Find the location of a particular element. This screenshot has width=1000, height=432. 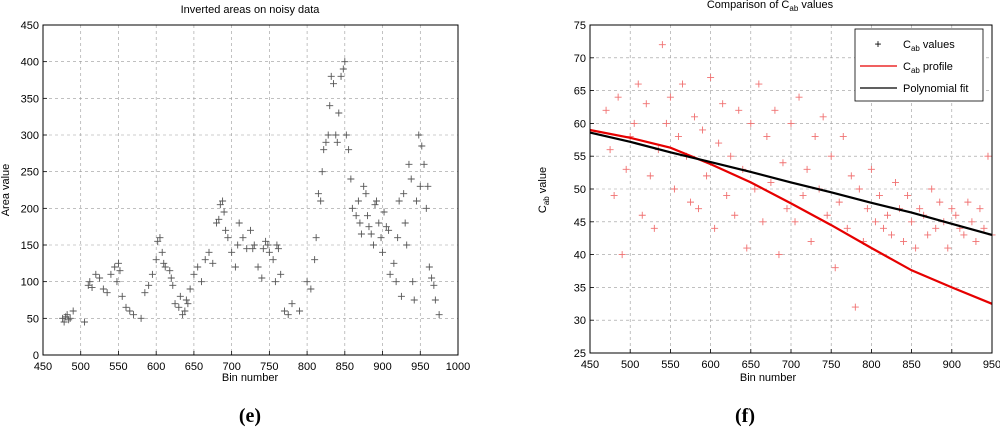

chart-f-ylabel-part1: C is located at coordinates (543, 209).